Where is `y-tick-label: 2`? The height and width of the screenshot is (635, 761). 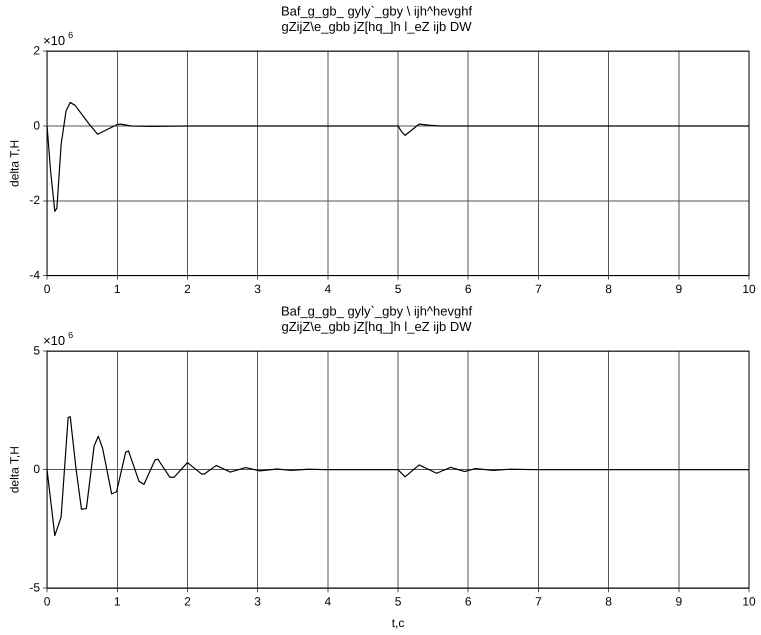 y-tick-label: 2 is located at coordinates (36, 51).